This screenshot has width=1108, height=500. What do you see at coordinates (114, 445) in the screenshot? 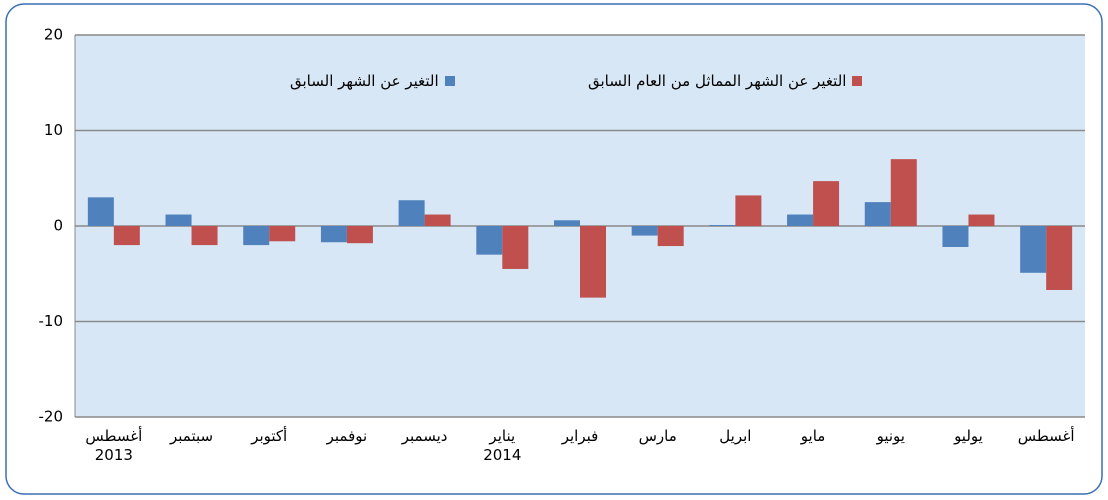
I see `x-tick-label: أغسطس 2013` at bounding box center [114, 445].